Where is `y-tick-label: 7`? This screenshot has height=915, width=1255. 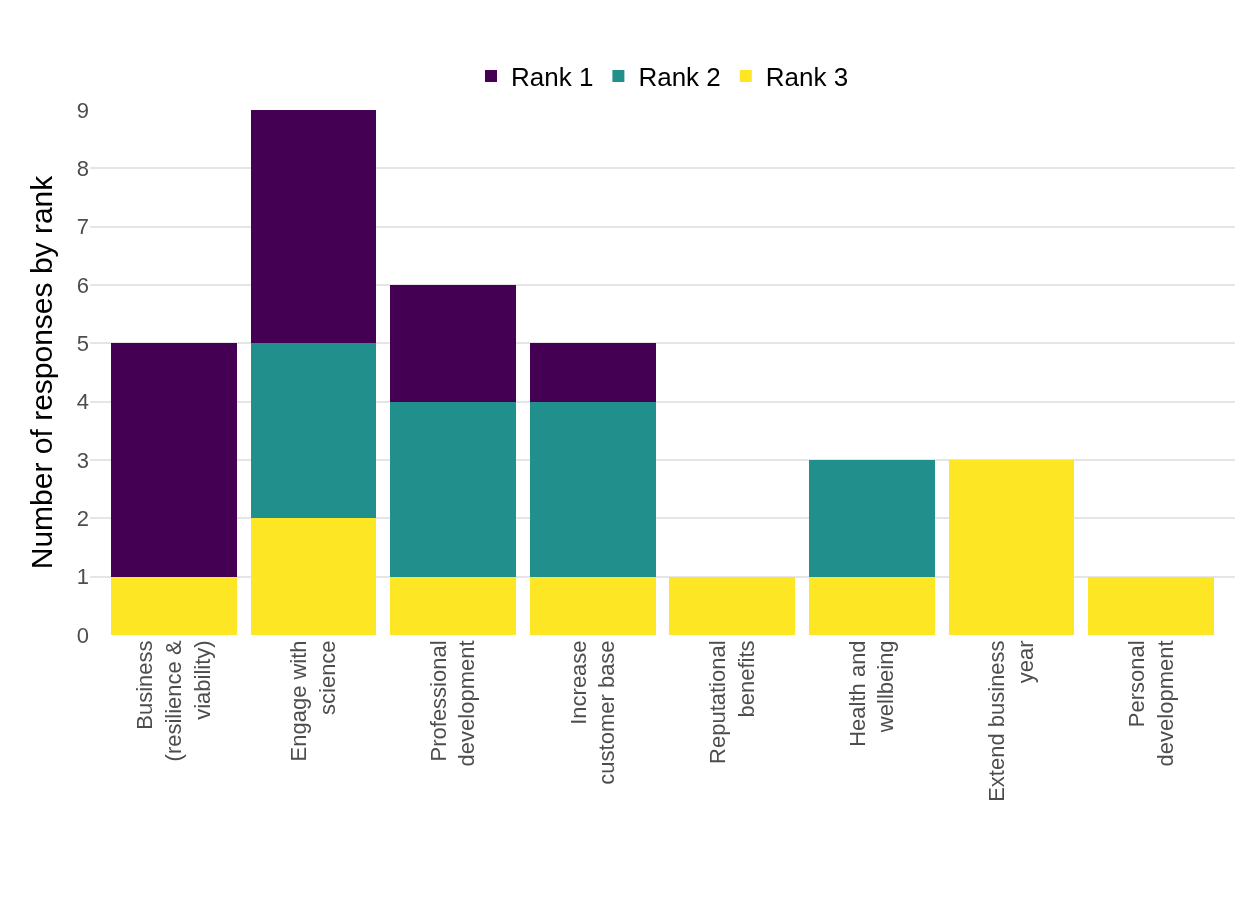 y-tick-label: 7 is located at coordinates (82, 227).